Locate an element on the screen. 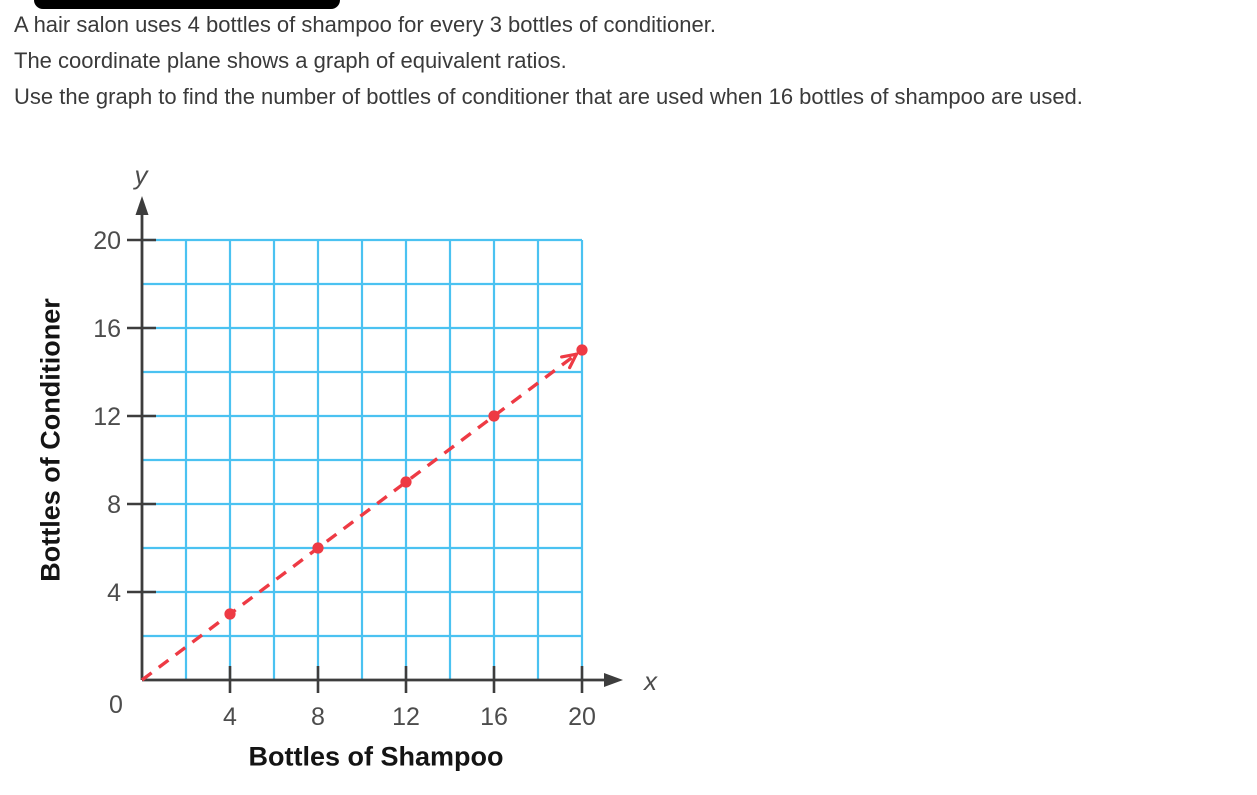  y-tick-label: 12 is located at coordinates (107, 417).